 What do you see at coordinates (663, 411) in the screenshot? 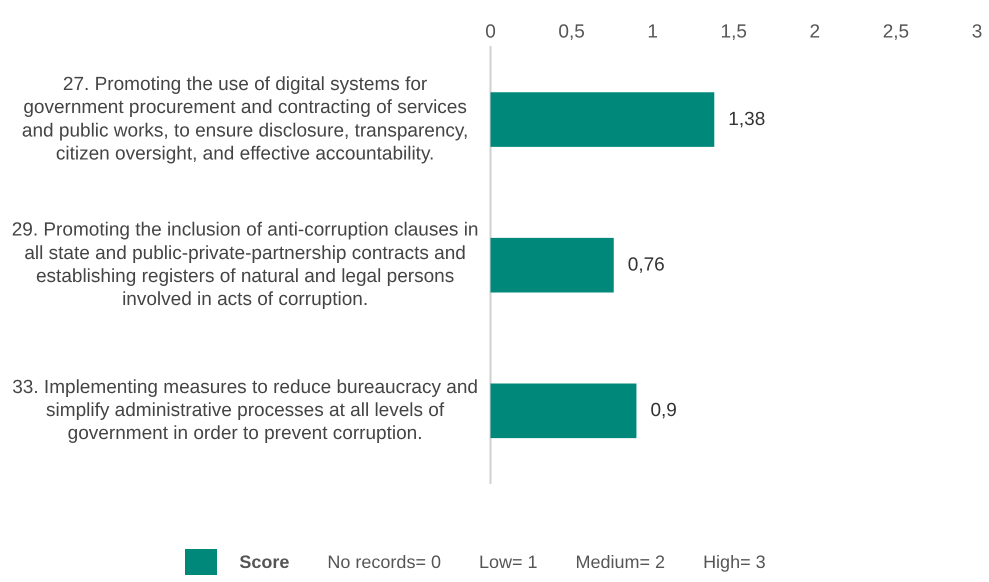
I see `data-label: 0,9` at bounding box center [663, 411].